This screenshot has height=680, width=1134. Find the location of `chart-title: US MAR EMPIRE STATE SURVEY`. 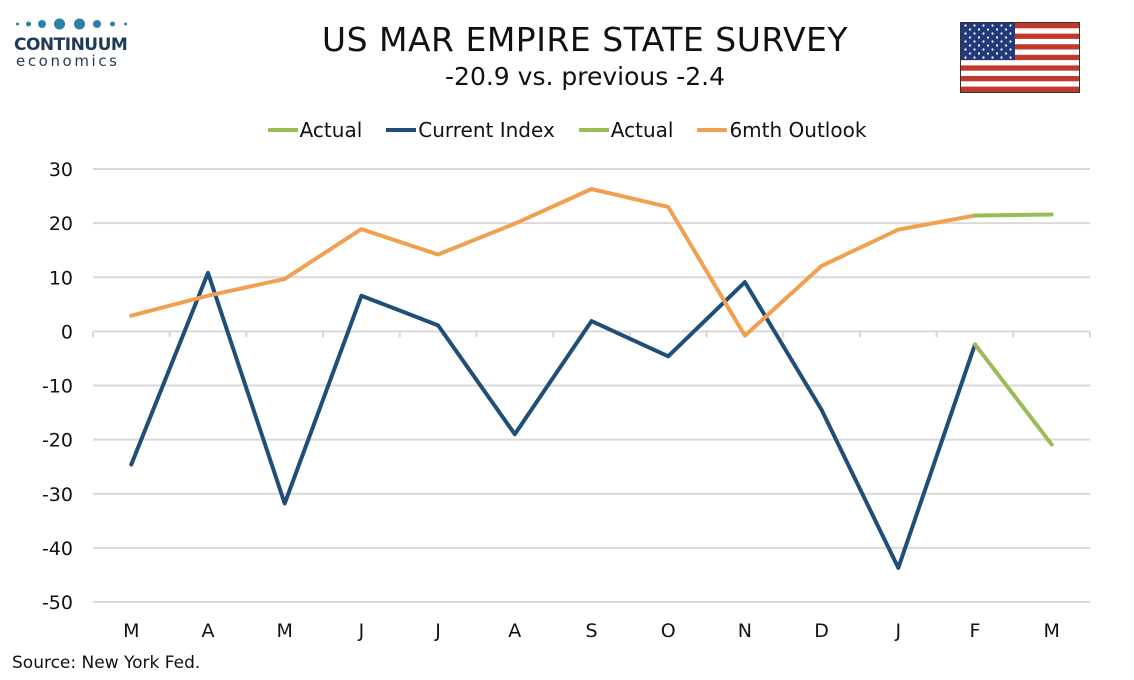

chart-title: US MAR EMPIRE STATE SURVEY is located at coordinates (585, 39).